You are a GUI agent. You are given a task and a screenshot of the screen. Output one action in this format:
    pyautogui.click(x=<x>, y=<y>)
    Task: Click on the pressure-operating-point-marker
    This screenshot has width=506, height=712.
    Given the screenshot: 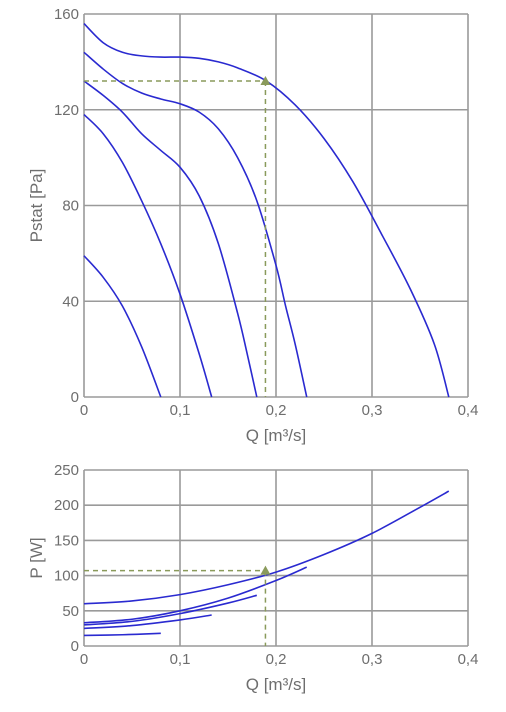 What is the action you would take?
    pyautogui.click(x=265, y=81)
    